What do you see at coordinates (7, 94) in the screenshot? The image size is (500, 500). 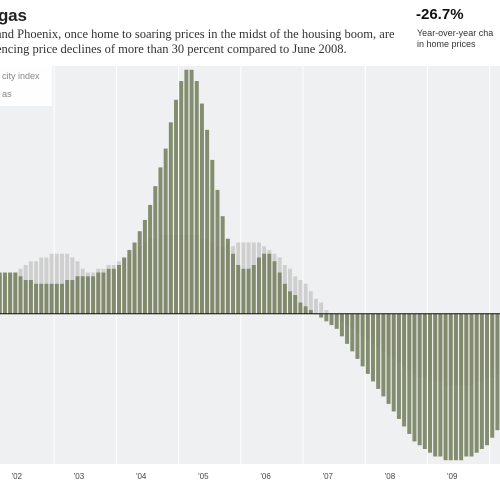 I see `legend-item-series: as` at bounding box center [7, 94].